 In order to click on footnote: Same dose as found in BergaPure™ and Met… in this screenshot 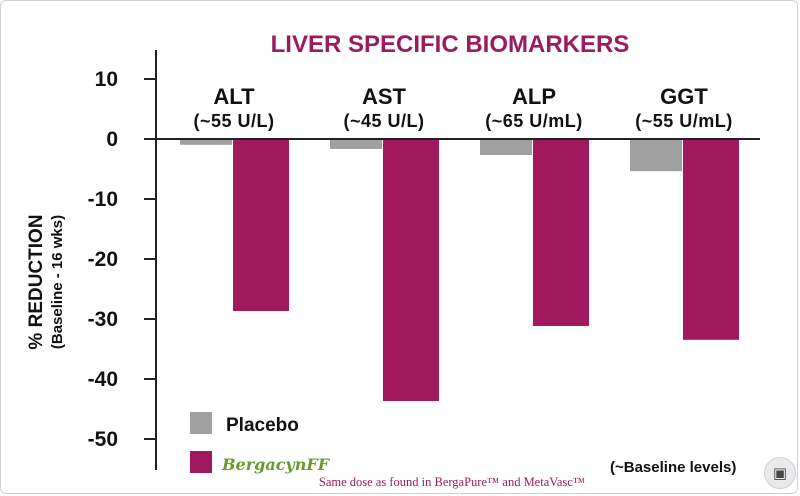, I will do `click(452, 482)`.